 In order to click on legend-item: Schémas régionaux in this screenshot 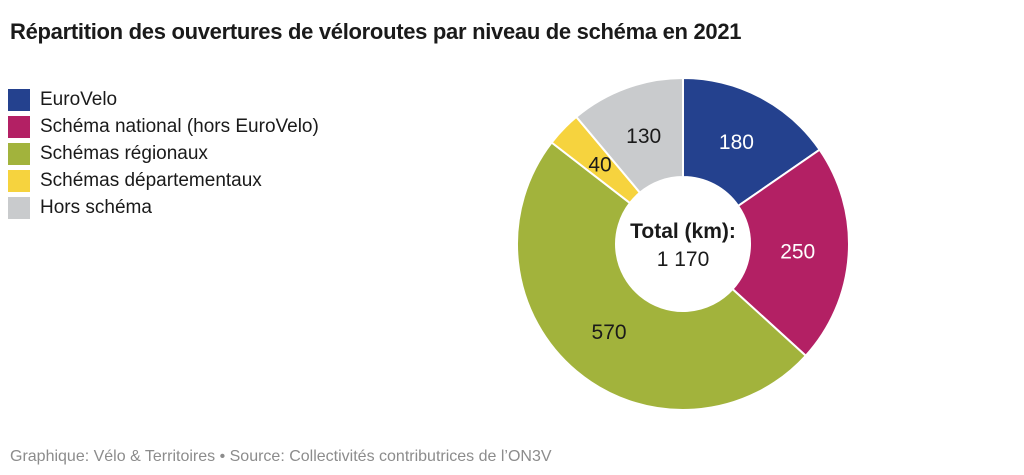, I will do `click(163, 153)`.